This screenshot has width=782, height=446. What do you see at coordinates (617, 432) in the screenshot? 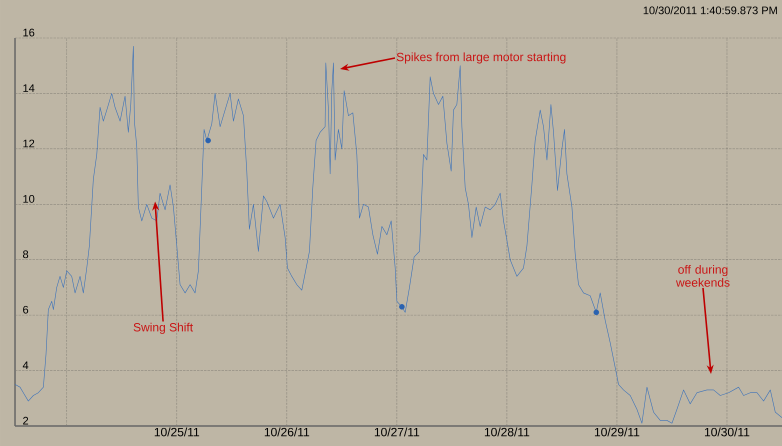
I see `x-tick-label: 10/29/11` at bounding box center [617, 432].